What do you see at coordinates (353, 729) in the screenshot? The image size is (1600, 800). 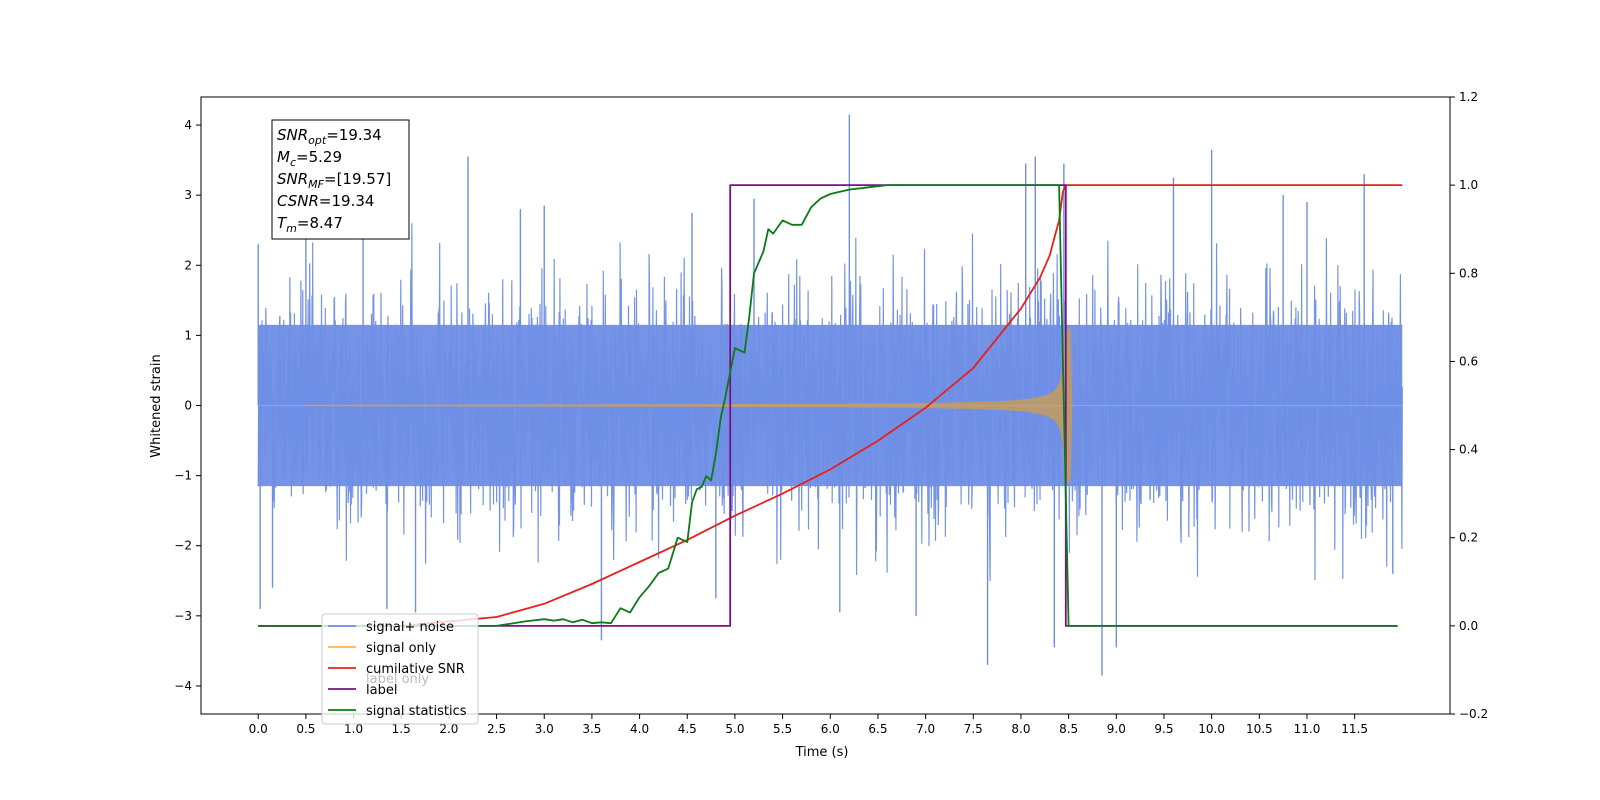 I see `x-tick-label: 1.0` at bounding box center [353, 729].